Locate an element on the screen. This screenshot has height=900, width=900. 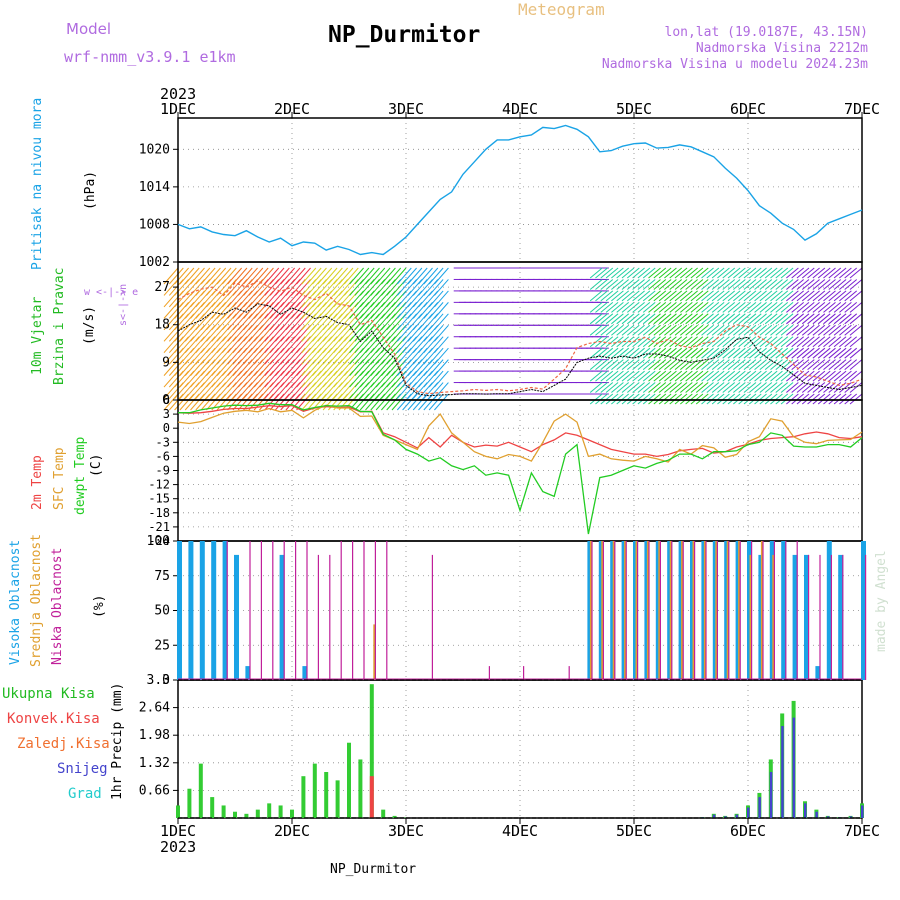
wind-ylabel-2: Brzina i Pravac is located at coordinates (59, 326).